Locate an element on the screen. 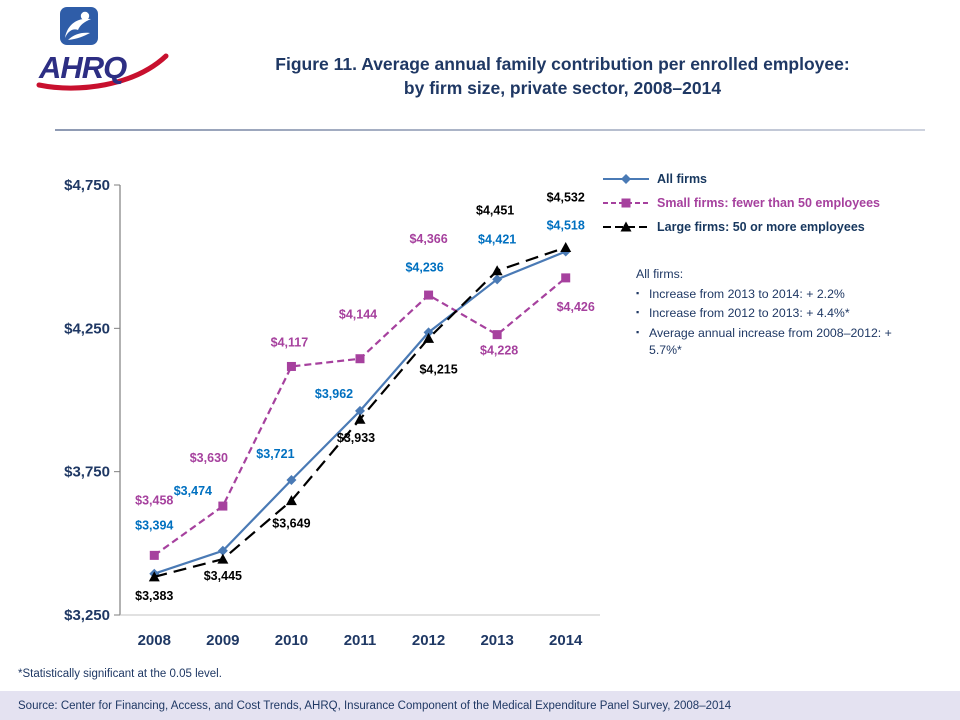  hhs-eagle-icon is located at coordinates (79, 26).